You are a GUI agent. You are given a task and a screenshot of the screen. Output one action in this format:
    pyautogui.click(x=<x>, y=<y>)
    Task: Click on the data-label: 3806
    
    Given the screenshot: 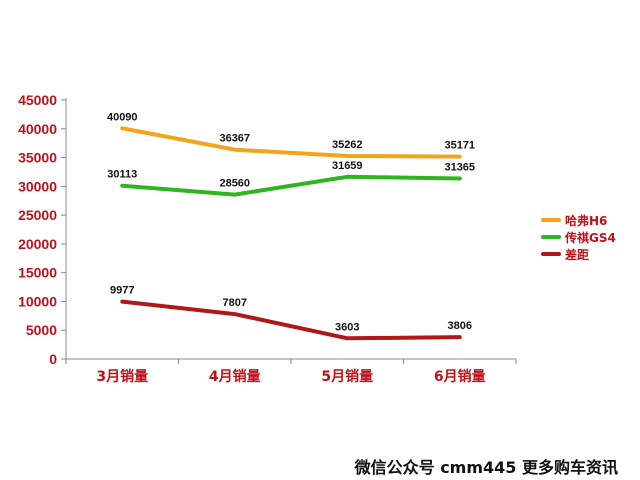 What is the action you would take?
    pyautogui.click(x=460, y=326)
    